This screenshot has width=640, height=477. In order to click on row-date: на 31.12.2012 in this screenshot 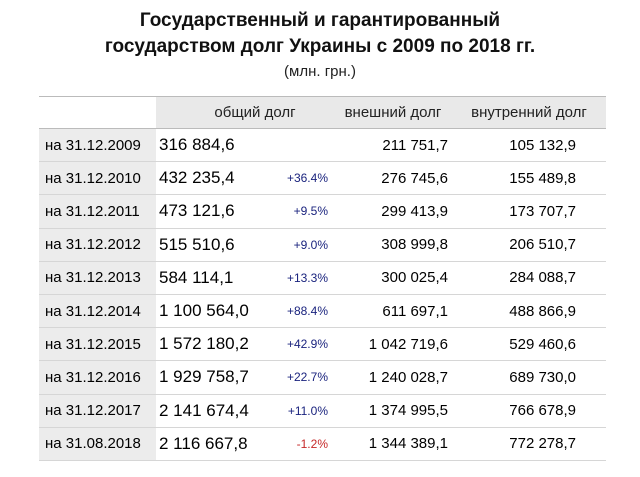, I will do `click(97, 245)`.